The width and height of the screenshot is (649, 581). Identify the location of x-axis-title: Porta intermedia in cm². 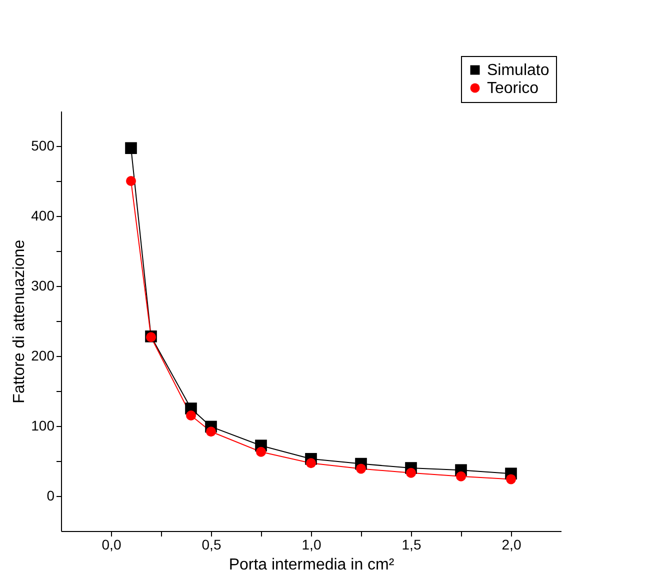
(311, 565).